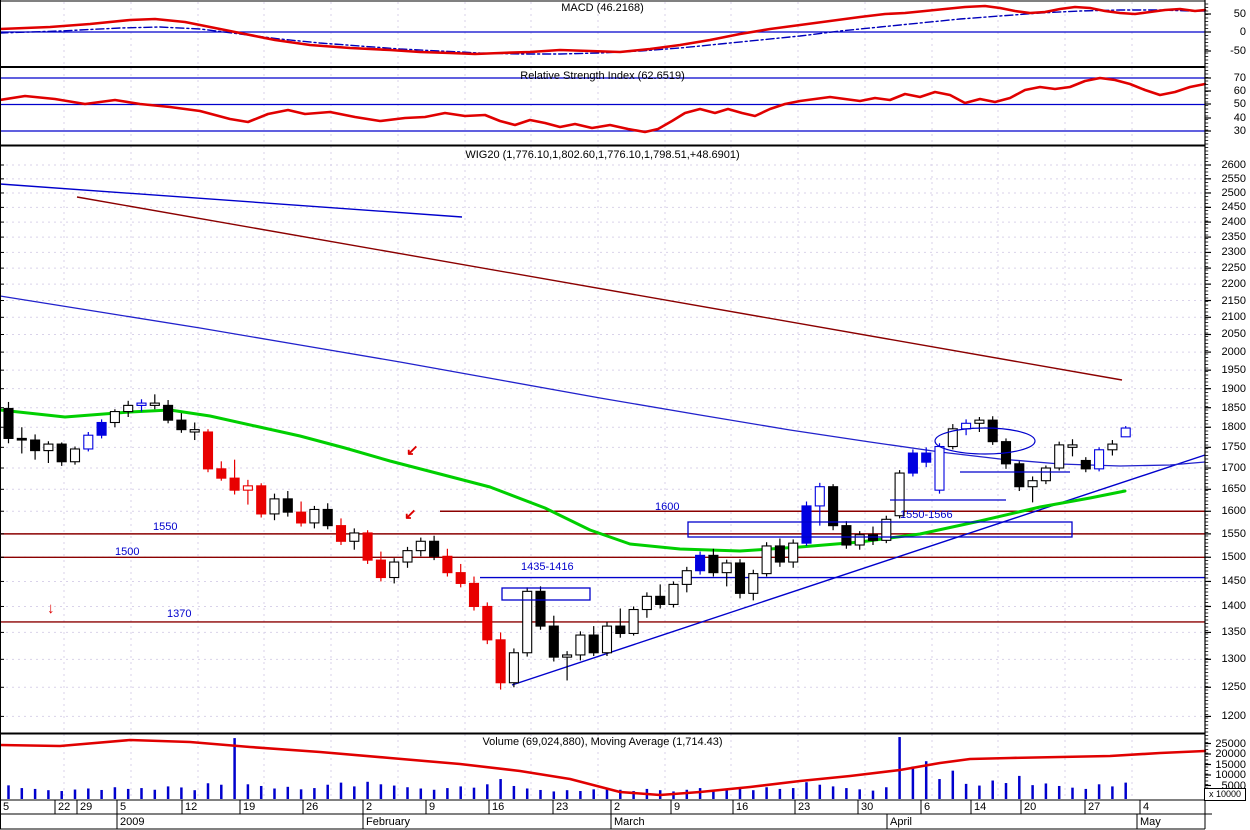 This screenshot has height=830, width=1250. I want to click on date-week-label: 16, so click(498, 807).